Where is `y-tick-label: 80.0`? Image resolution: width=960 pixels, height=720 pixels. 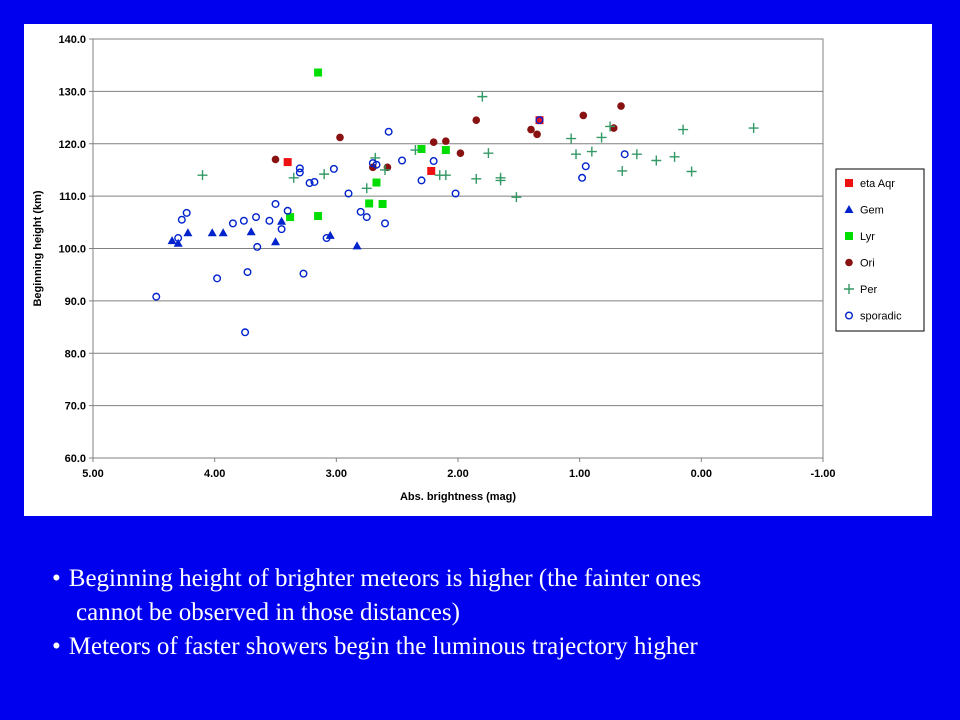
y-tick-label: 80.0 is located at coordinates (75, 354).